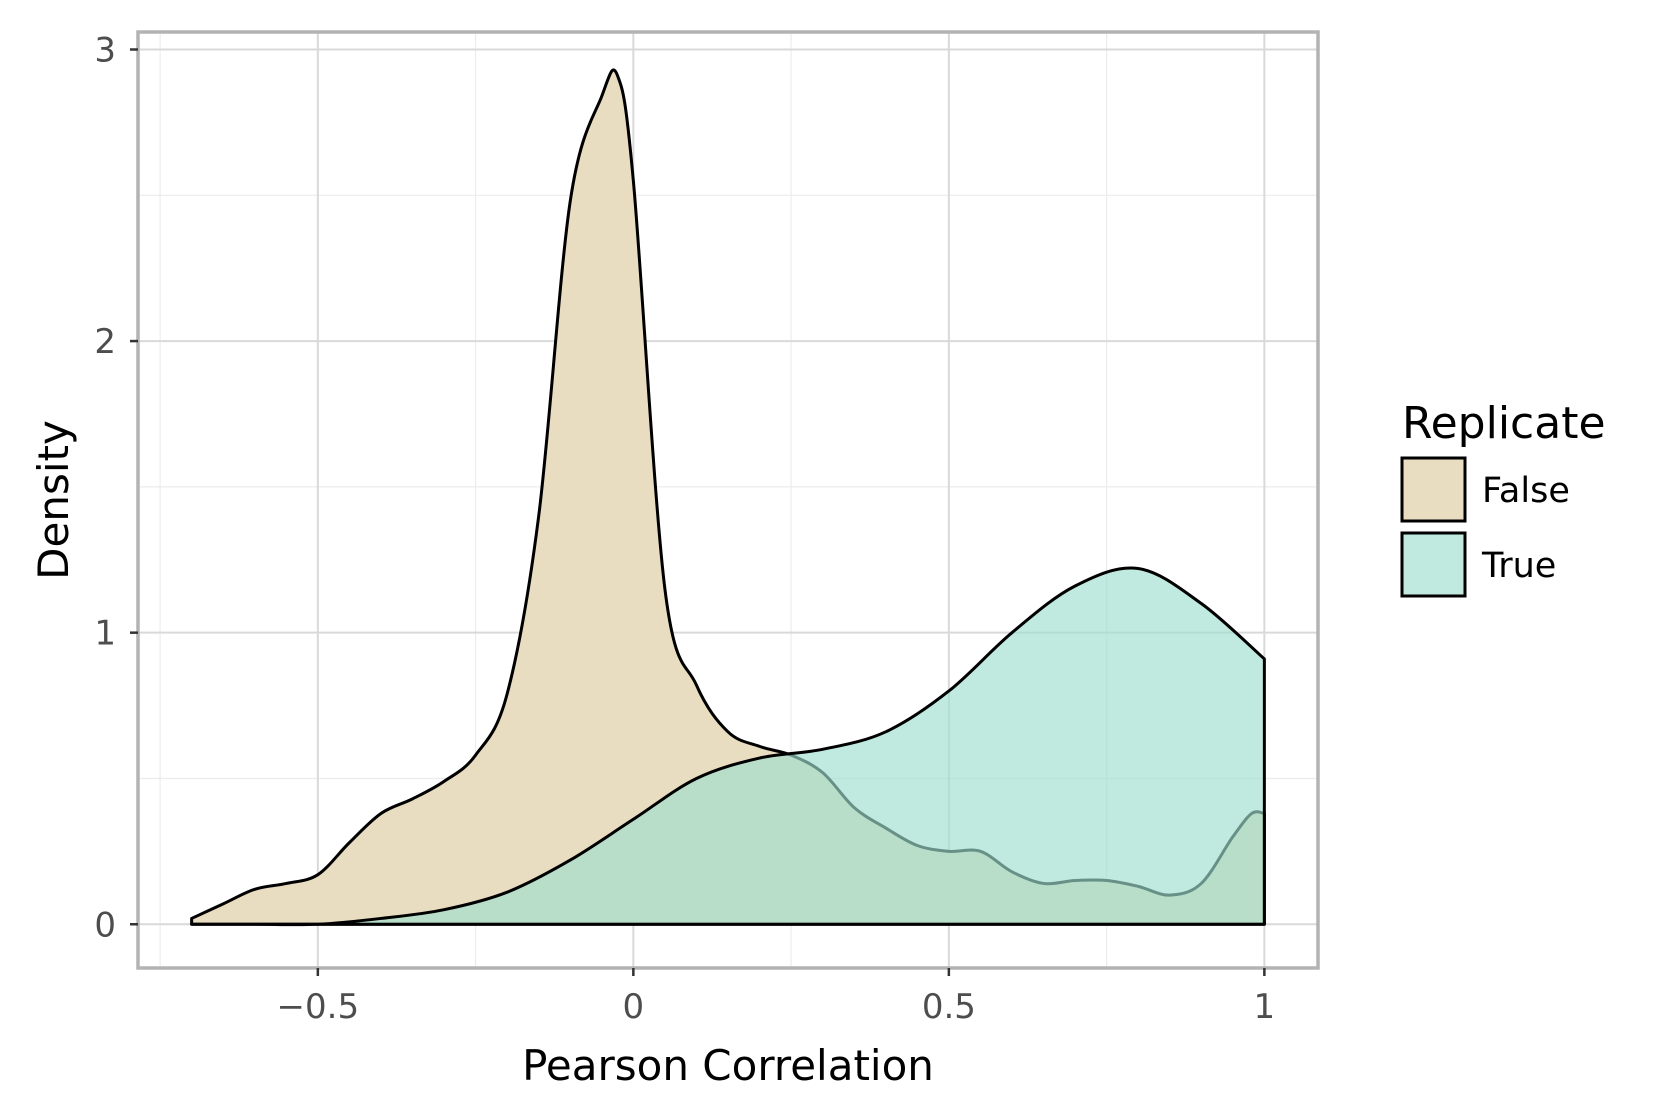  What do you see at coordinates (634, 1007) in the screenshot?
I see `x-tick-label: 0` at bounding box center [634, 1007].